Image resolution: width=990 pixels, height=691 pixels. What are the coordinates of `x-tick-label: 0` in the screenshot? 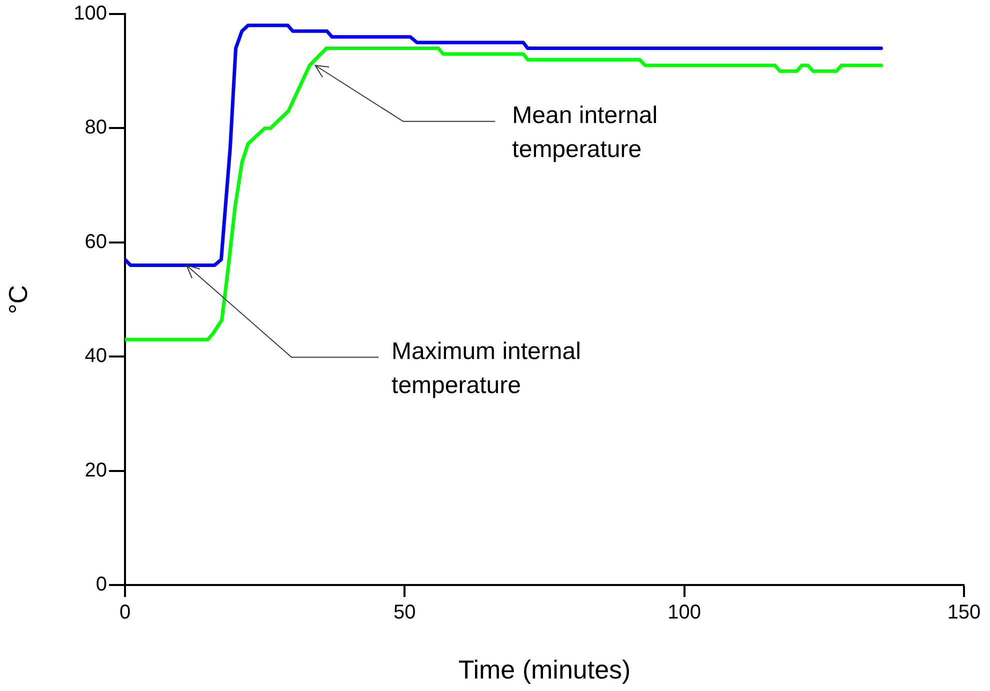 It's located at (125, 613).